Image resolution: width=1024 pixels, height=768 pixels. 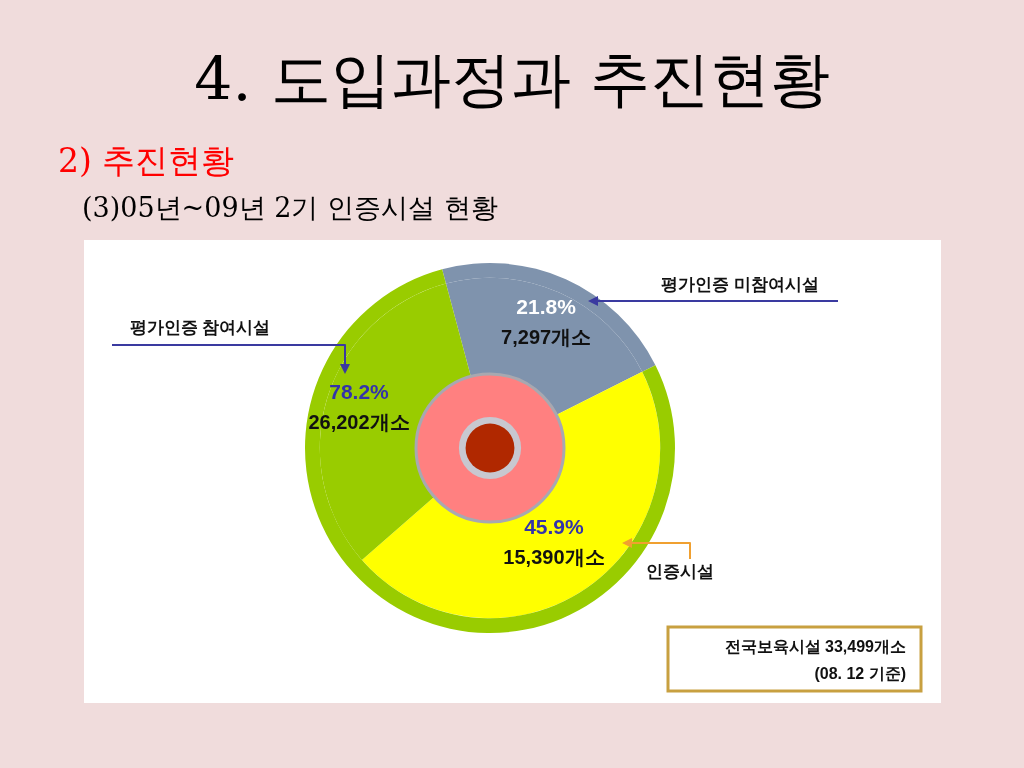 What do you see at coordinates (740, 284) in the screenshot?
I see `slice-label: 평가인증 미참여시설` at bounding box center [740, 284].